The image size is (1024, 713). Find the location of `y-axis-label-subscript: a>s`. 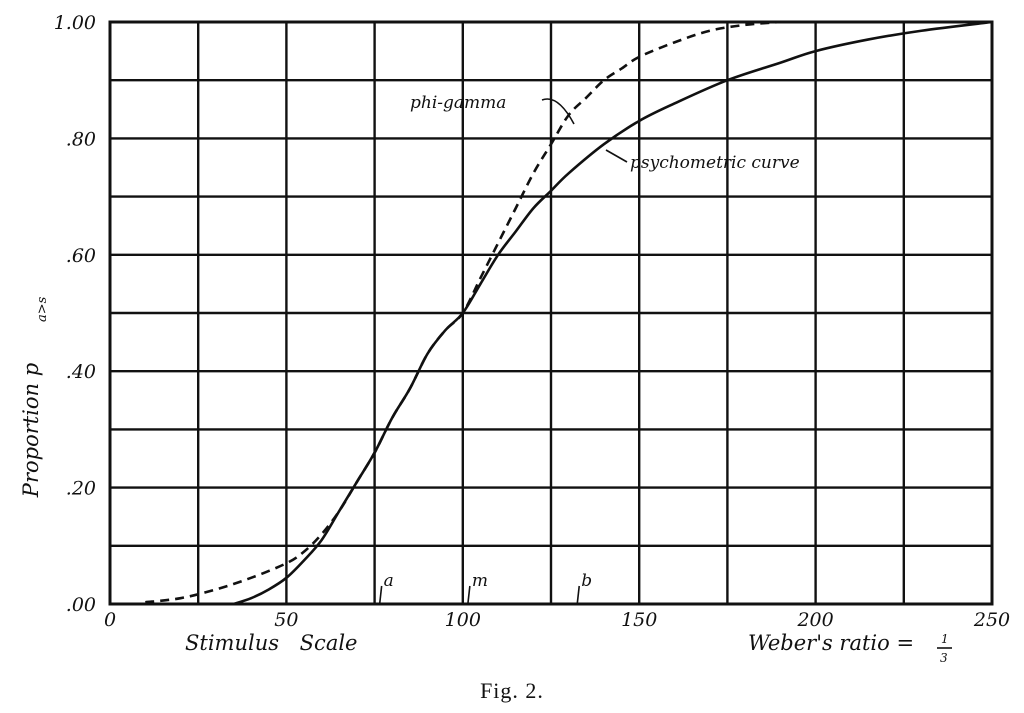

y-axis-label-subscript: a>s is located at coordinates (42, 309).